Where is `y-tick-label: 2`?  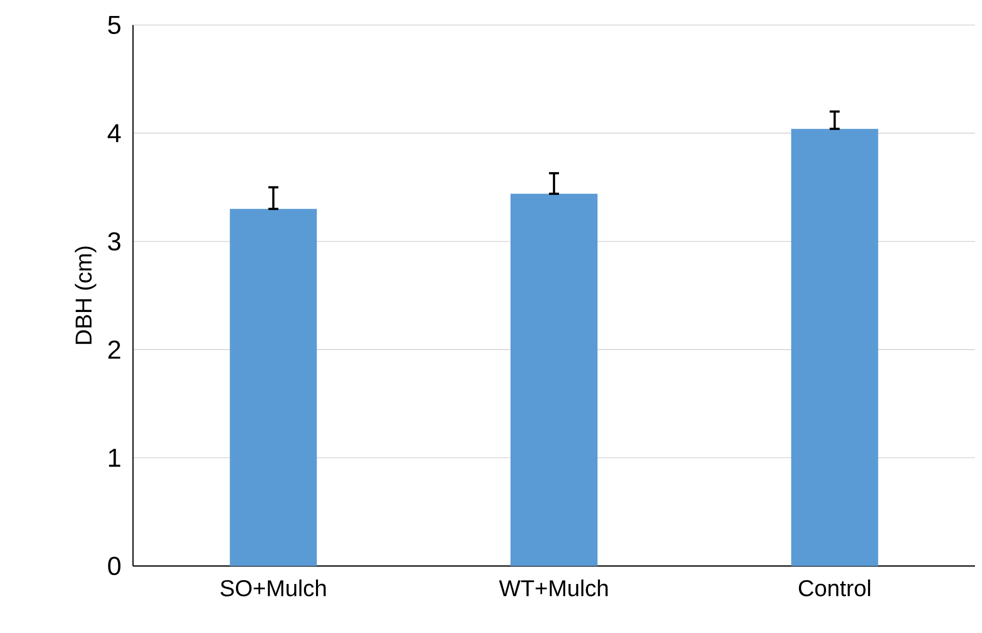 y-tick-label: 2 is located at coordinates (114, 349).